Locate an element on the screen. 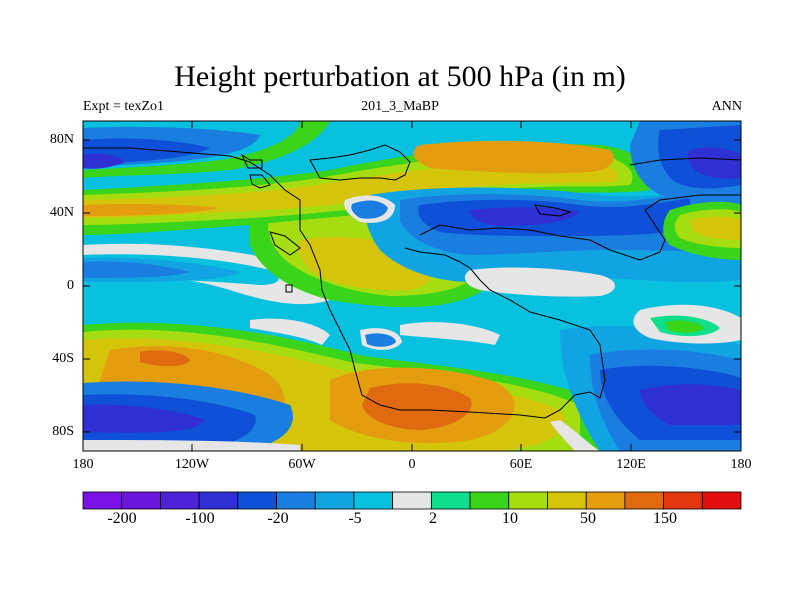 This screenshot has height=600, width=800. colorbar-label: -20 is located at coordinates (278, 518).